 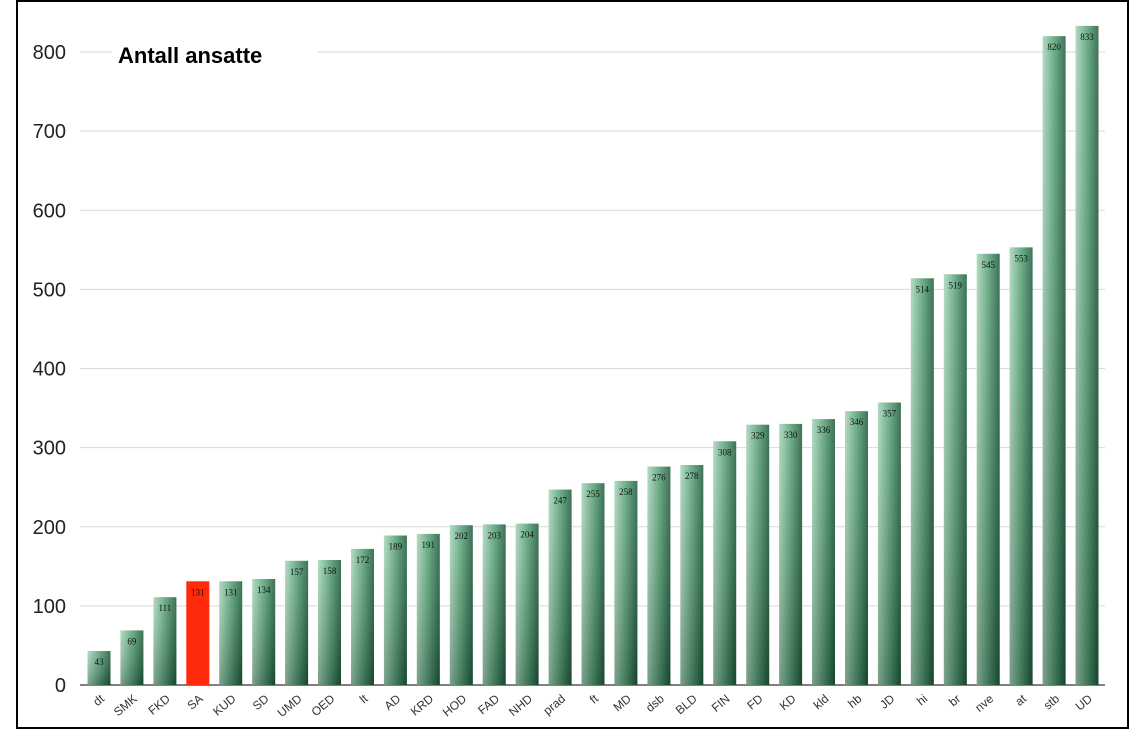 I want to click on x-tick-label: lt, so click(x=364, y=698).